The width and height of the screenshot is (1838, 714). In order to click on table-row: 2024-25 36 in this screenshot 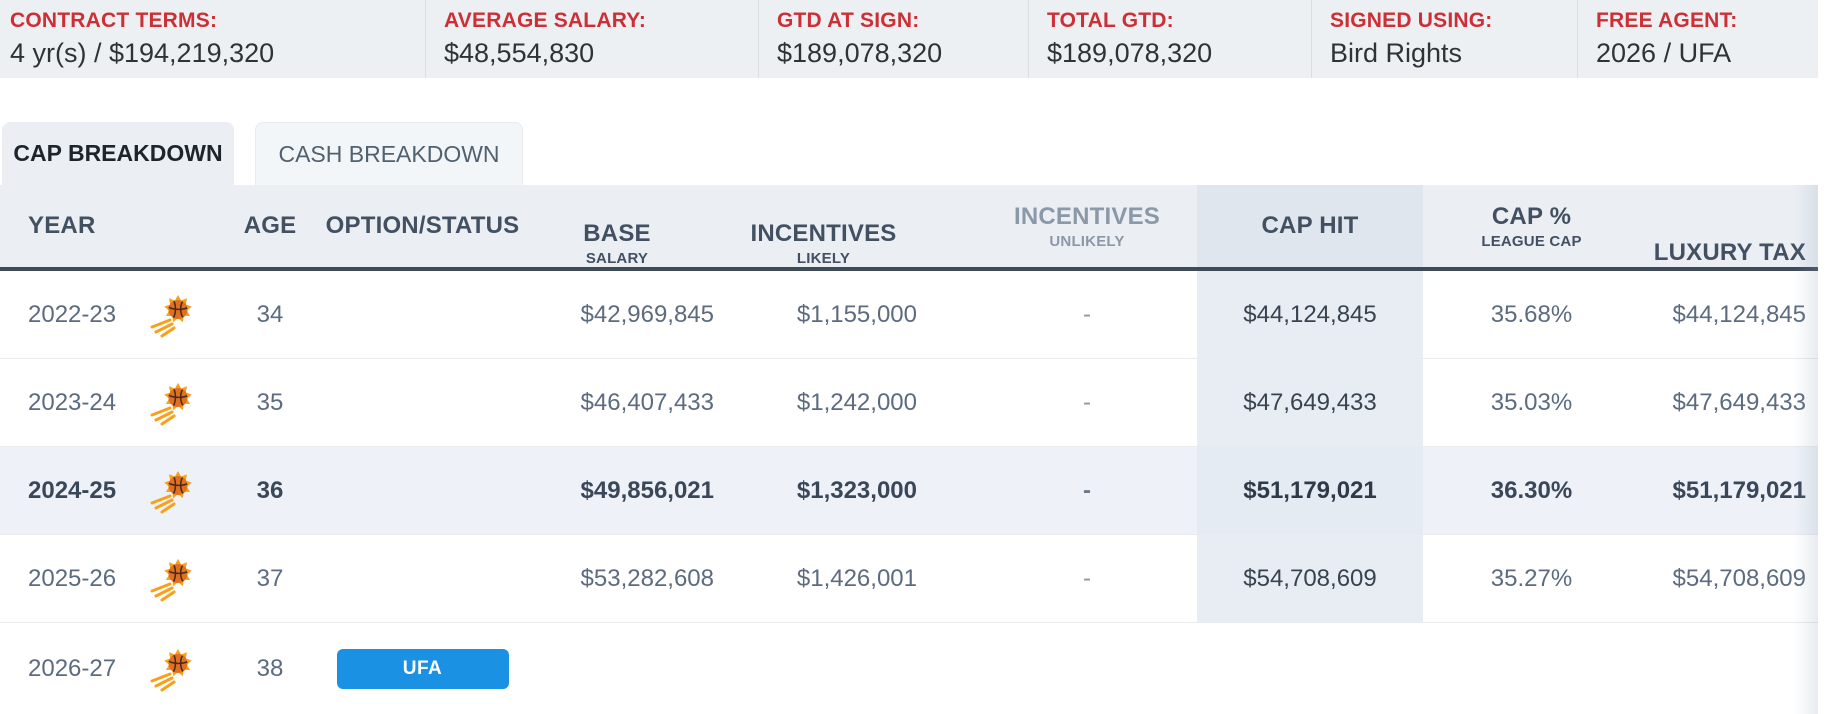, I will do `click(909, 491)`.